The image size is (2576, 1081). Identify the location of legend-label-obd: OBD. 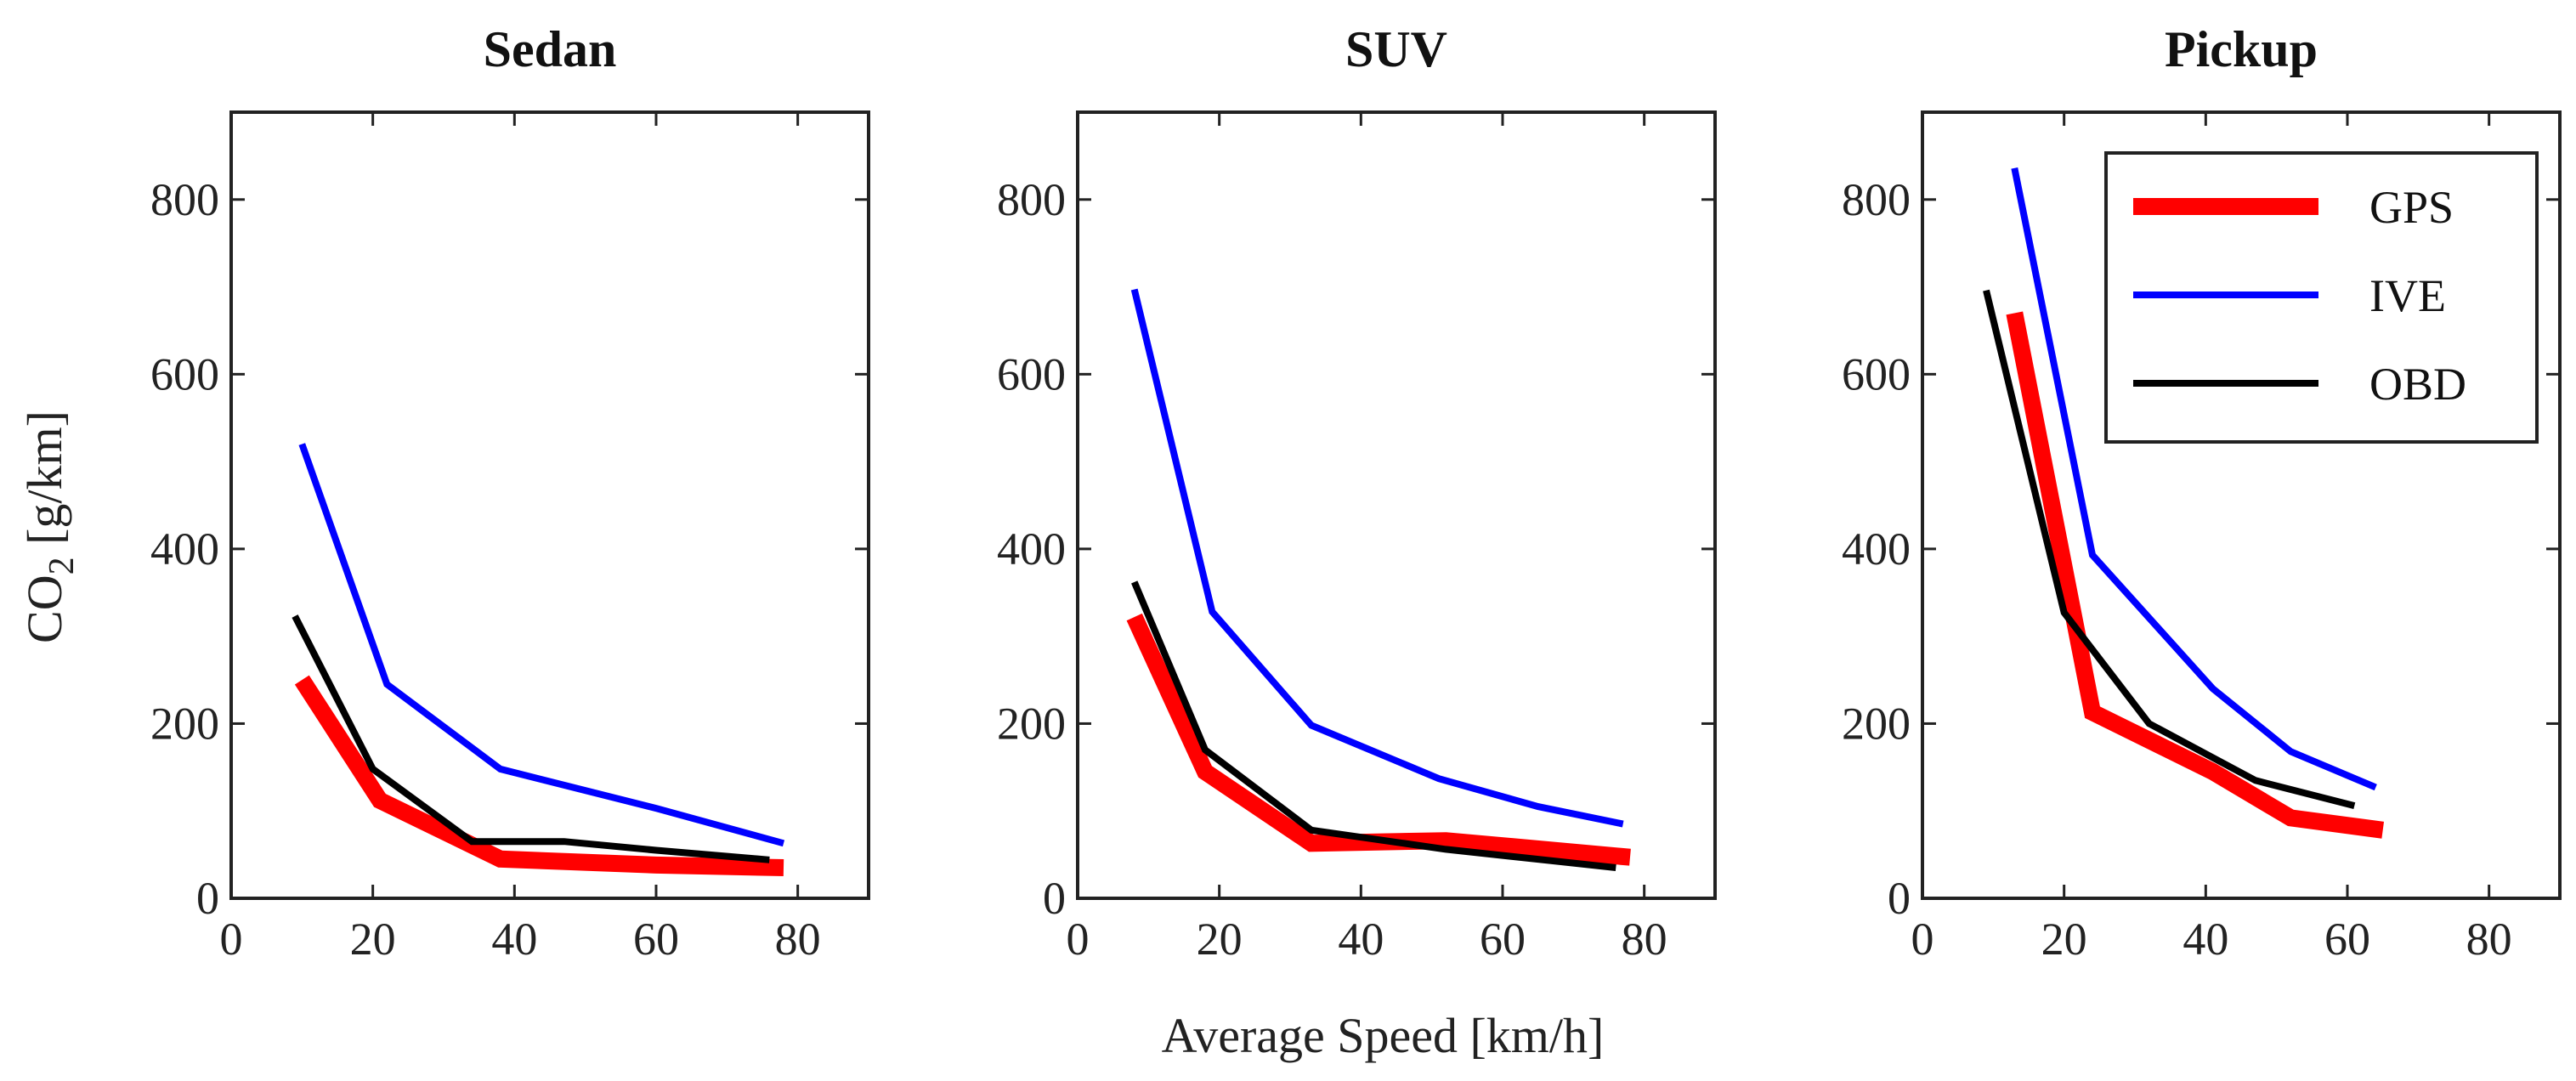
(2417, 384).